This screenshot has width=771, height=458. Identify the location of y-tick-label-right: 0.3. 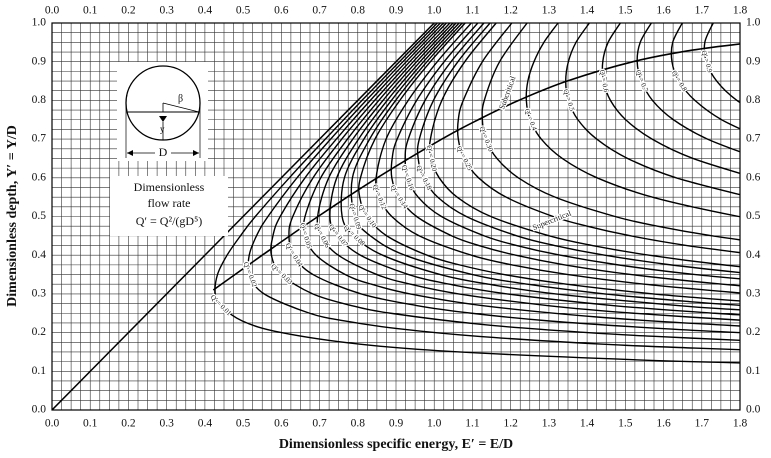
(753, 294).